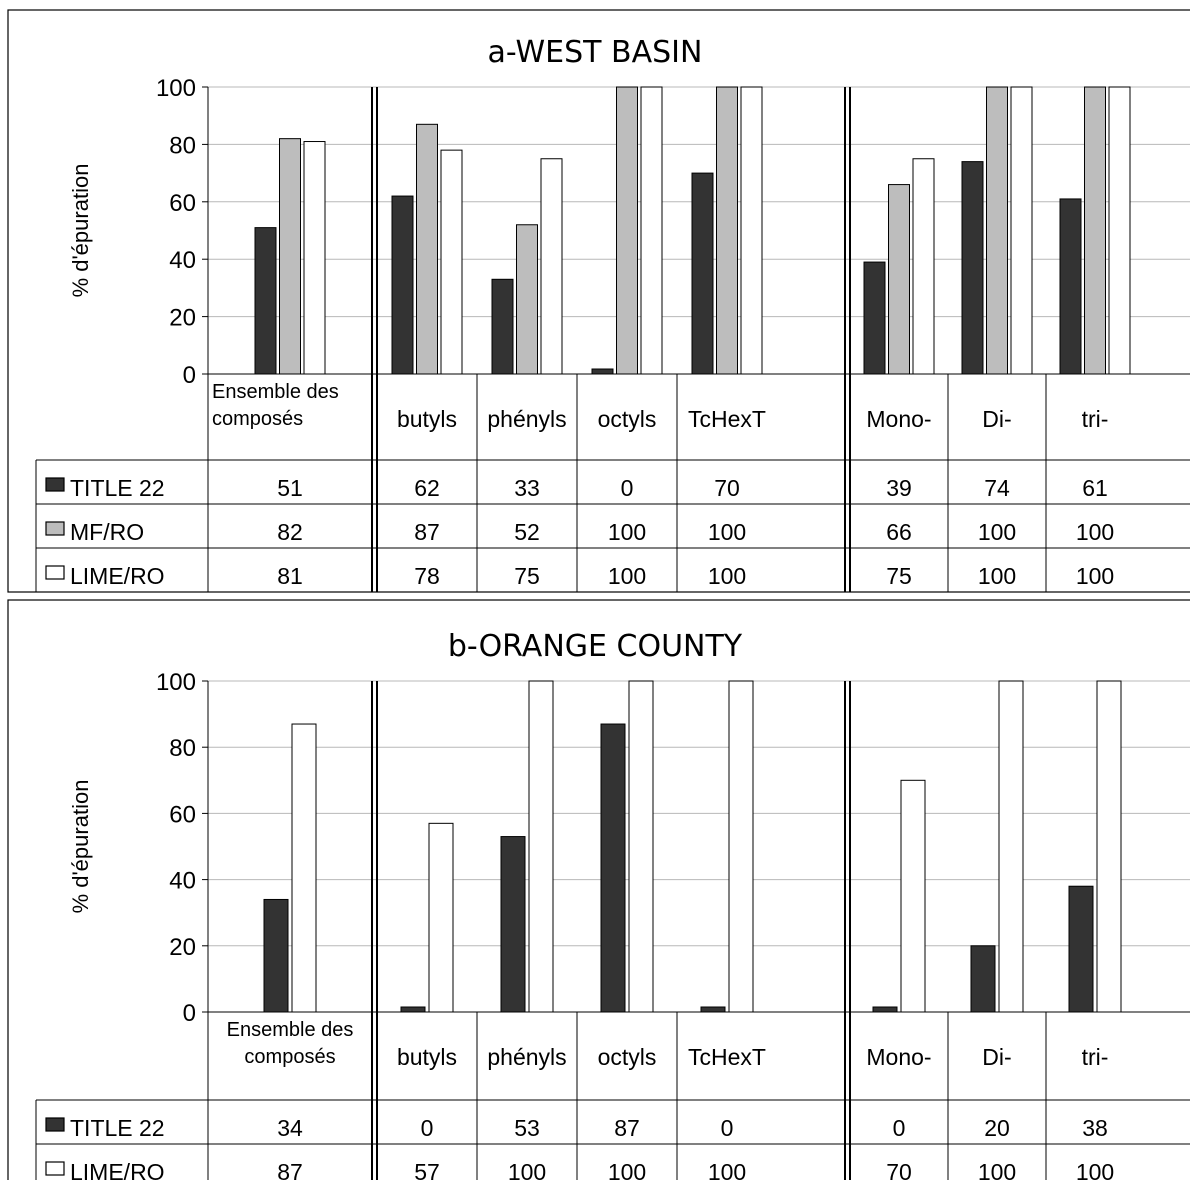  I want to click on table-value: 51, so click(290, 488).